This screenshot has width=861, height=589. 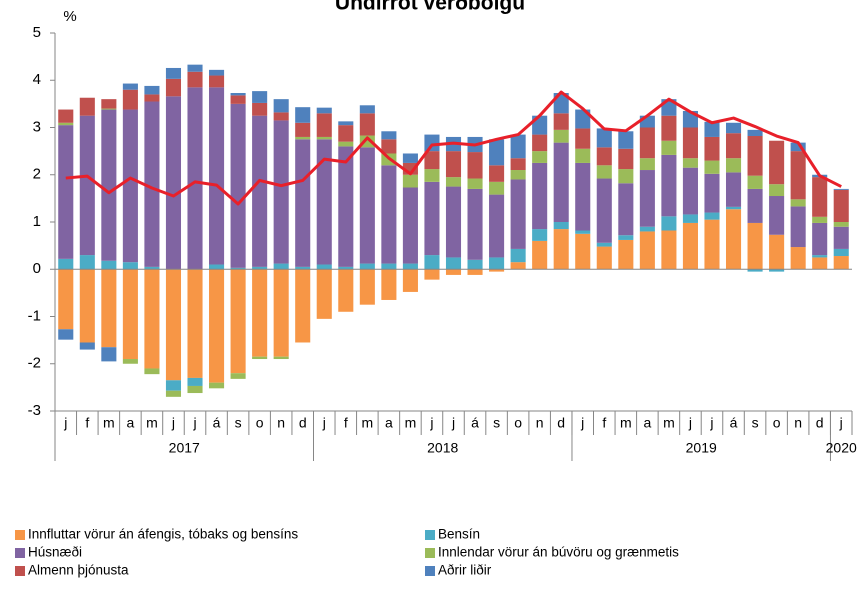 What do you see at coordinates (465, 570) in the screenshot?
I see `legend-label: Aðrir liðir` at bounding box center [465, 570].